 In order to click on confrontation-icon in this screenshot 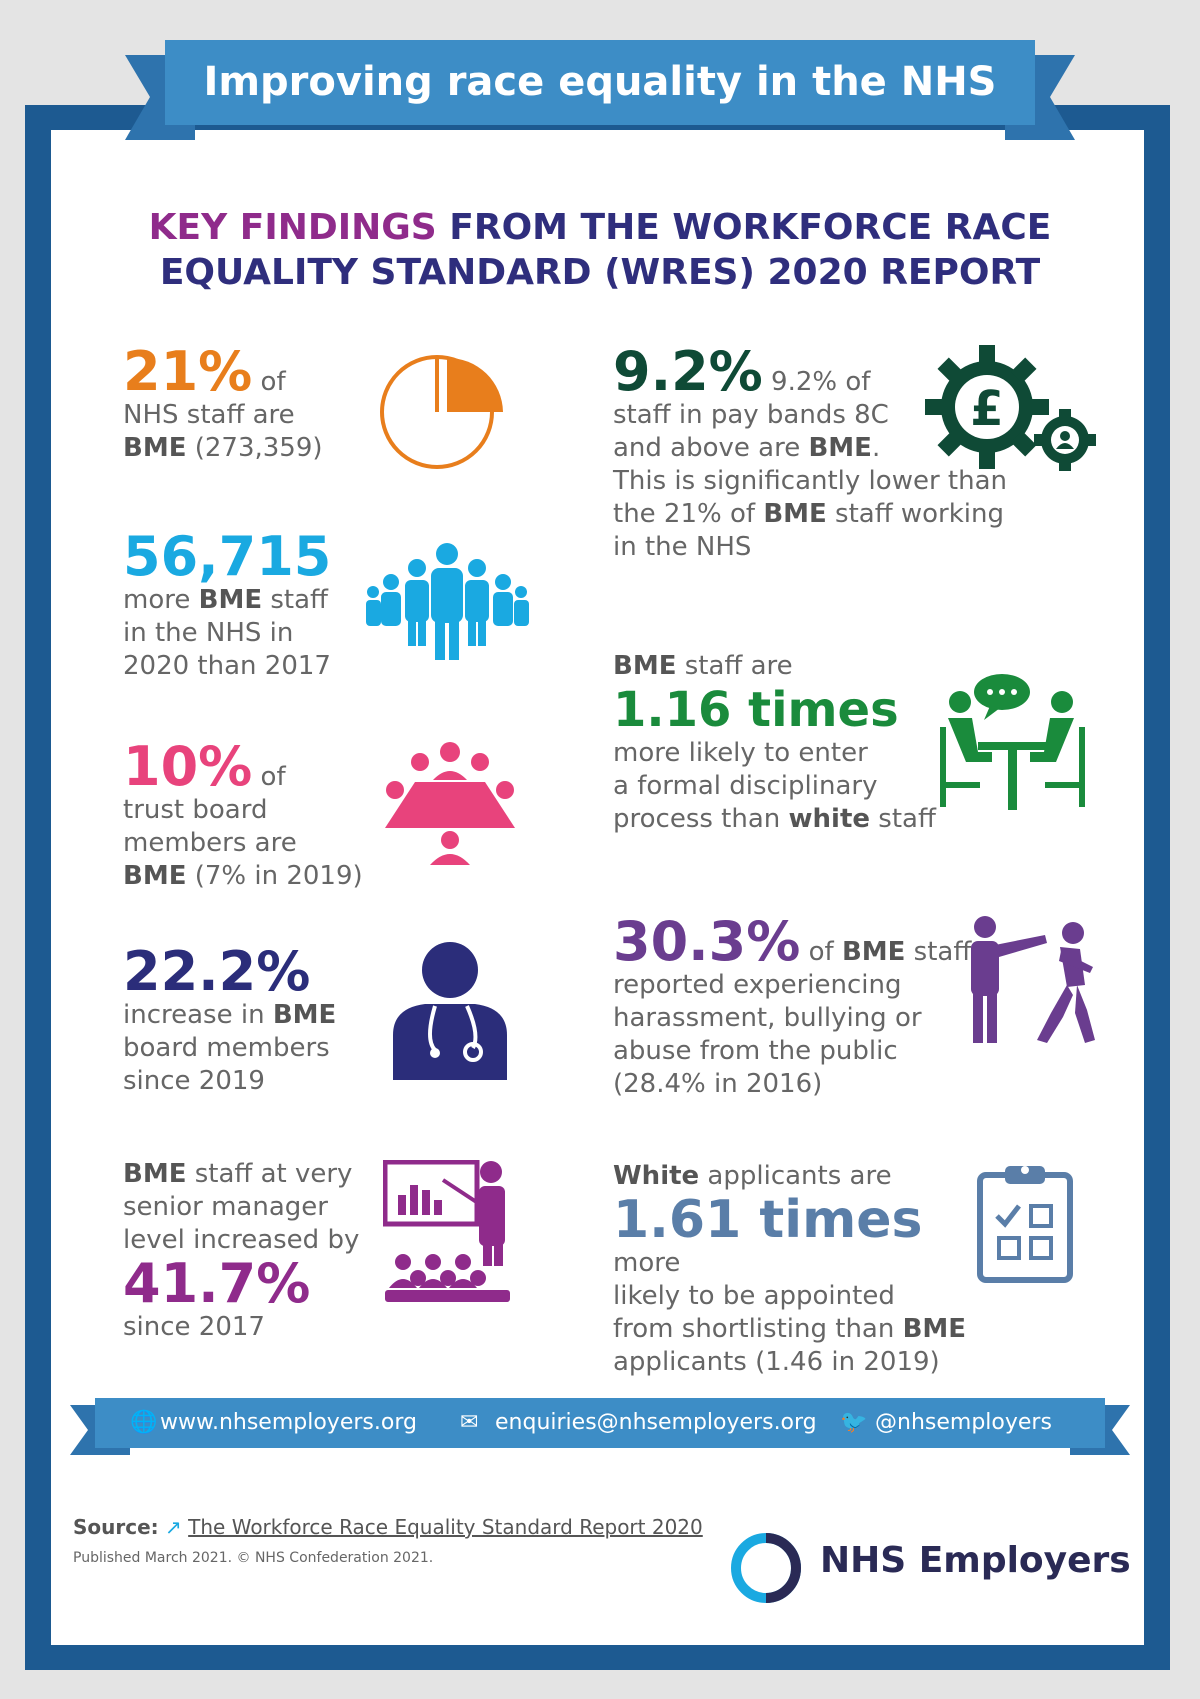, I will do `click(1033, 979)`.